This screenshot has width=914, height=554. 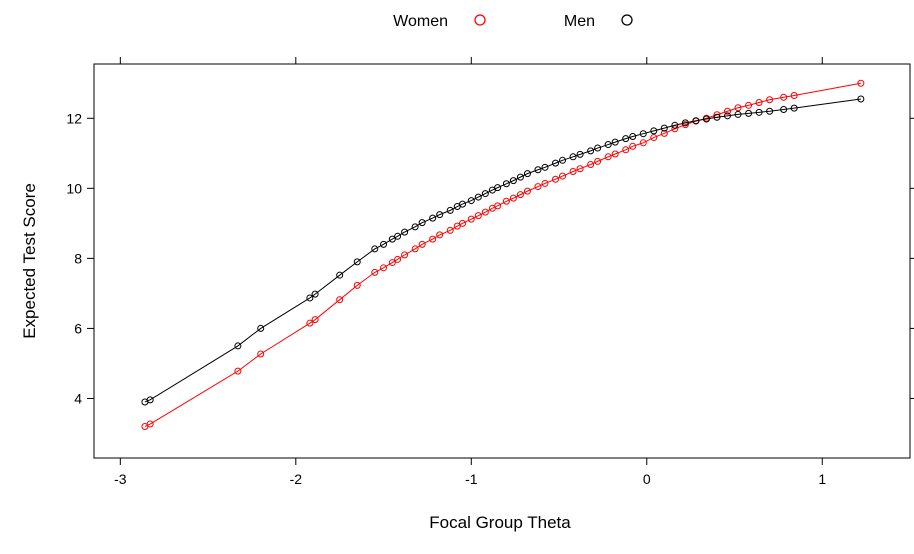 I want to click on y-tick-label: 6, so click(x=78, y=328).